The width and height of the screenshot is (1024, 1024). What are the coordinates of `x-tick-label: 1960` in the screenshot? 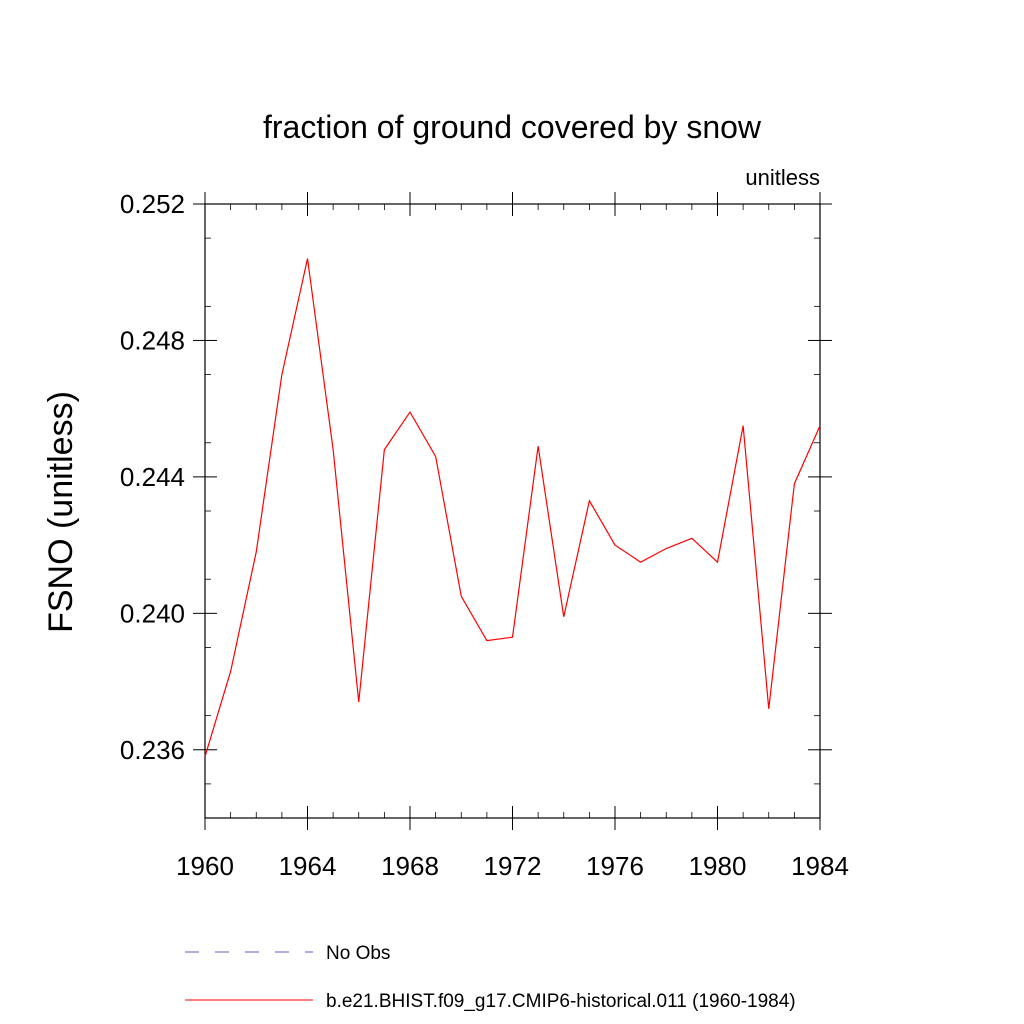 It's located at (205, 866).